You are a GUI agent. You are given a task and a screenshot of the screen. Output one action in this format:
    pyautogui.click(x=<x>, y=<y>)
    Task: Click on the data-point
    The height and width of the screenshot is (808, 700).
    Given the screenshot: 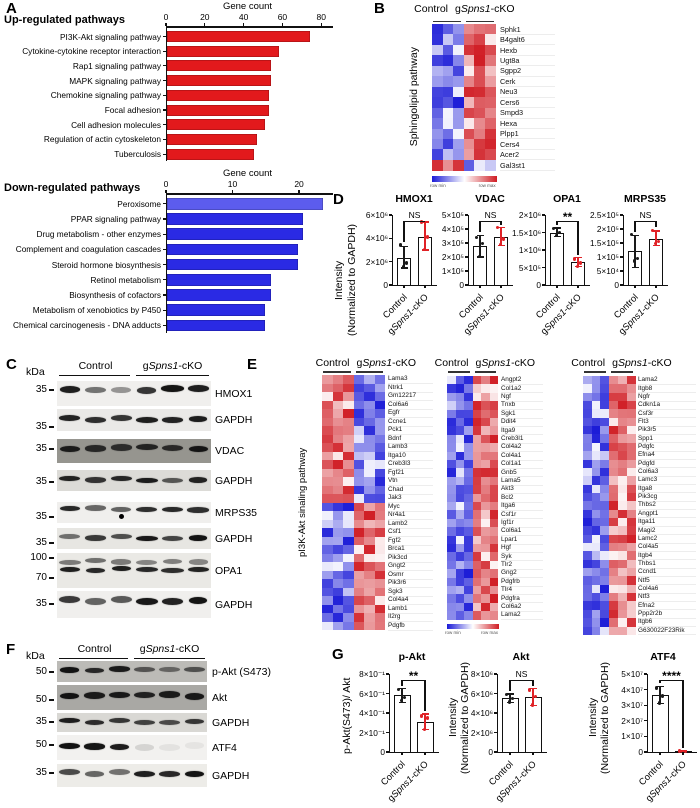 What is the action you would take?
    pyautogui.click(x=577, y=266)
    